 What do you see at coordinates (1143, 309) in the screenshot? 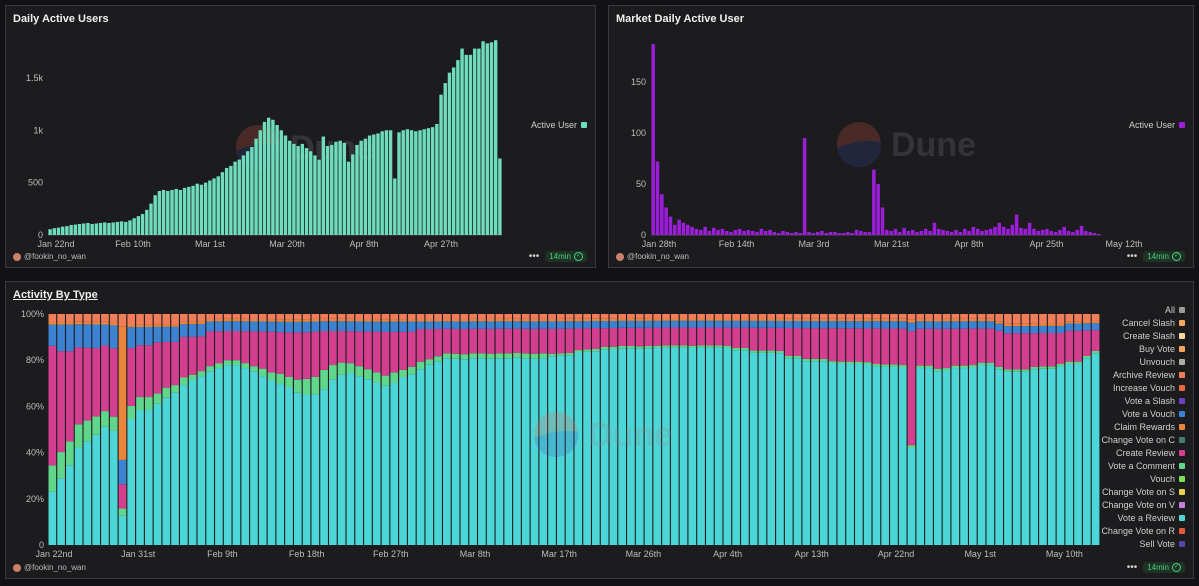
I see `legend-item: All` at bounding box center [1143, 309].